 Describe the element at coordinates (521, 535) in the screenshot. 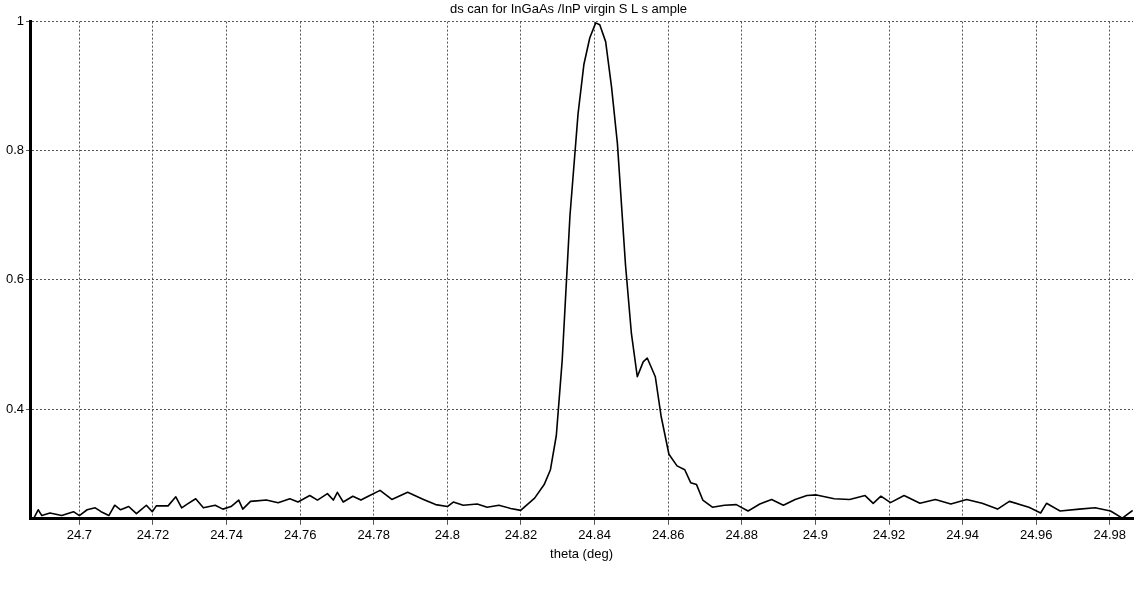

I see `x-tick-label: 24.82` at that location.